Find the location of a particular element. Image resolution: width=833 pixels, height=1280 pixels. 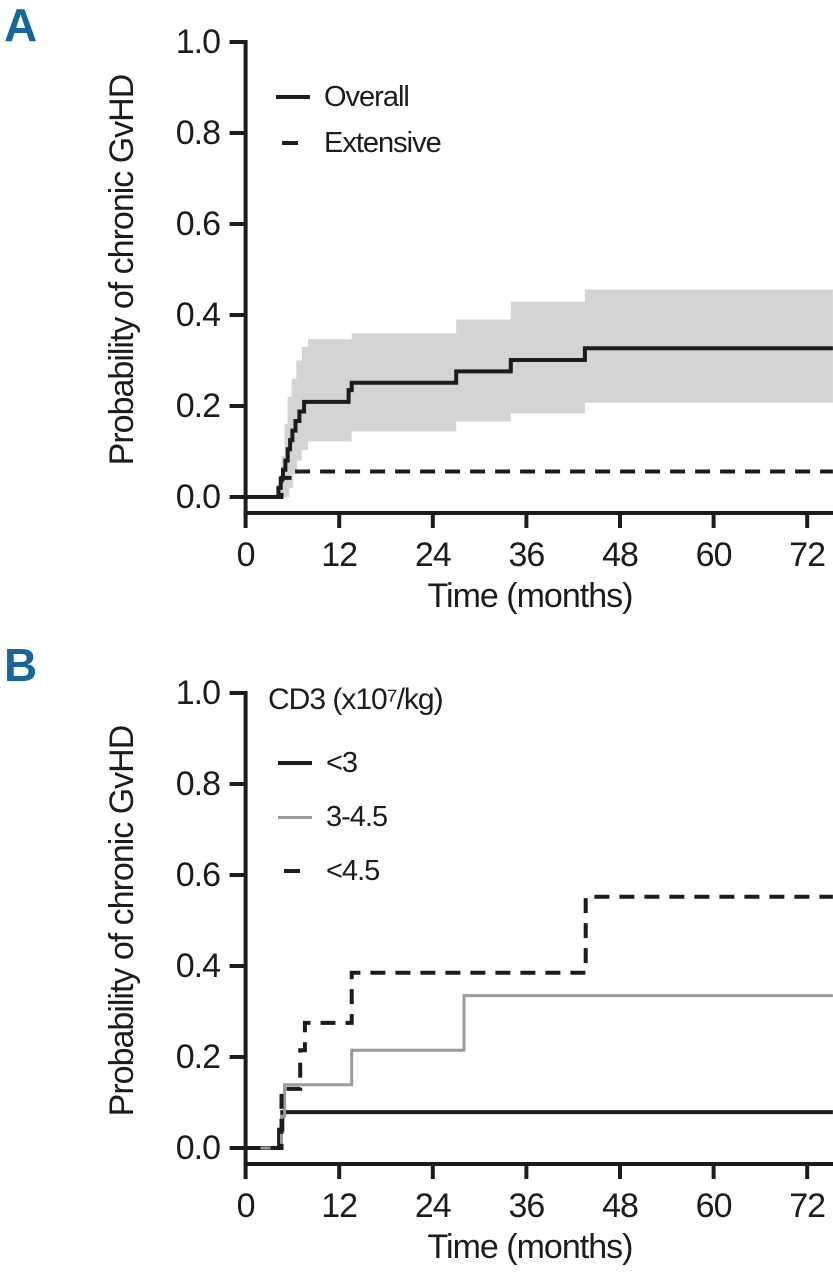

legend-label: <4.5 is located at coordinates (353, 870).